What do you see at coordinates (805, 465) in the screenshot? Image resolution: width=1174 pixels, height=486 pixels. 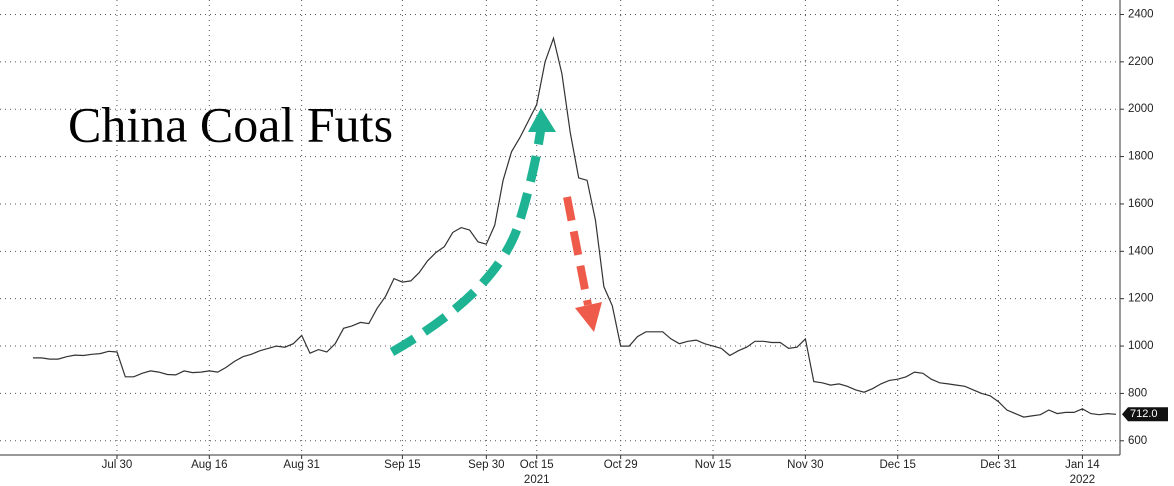 I see `x-tick-label: Nov 30` at bounding box center [805, 465].